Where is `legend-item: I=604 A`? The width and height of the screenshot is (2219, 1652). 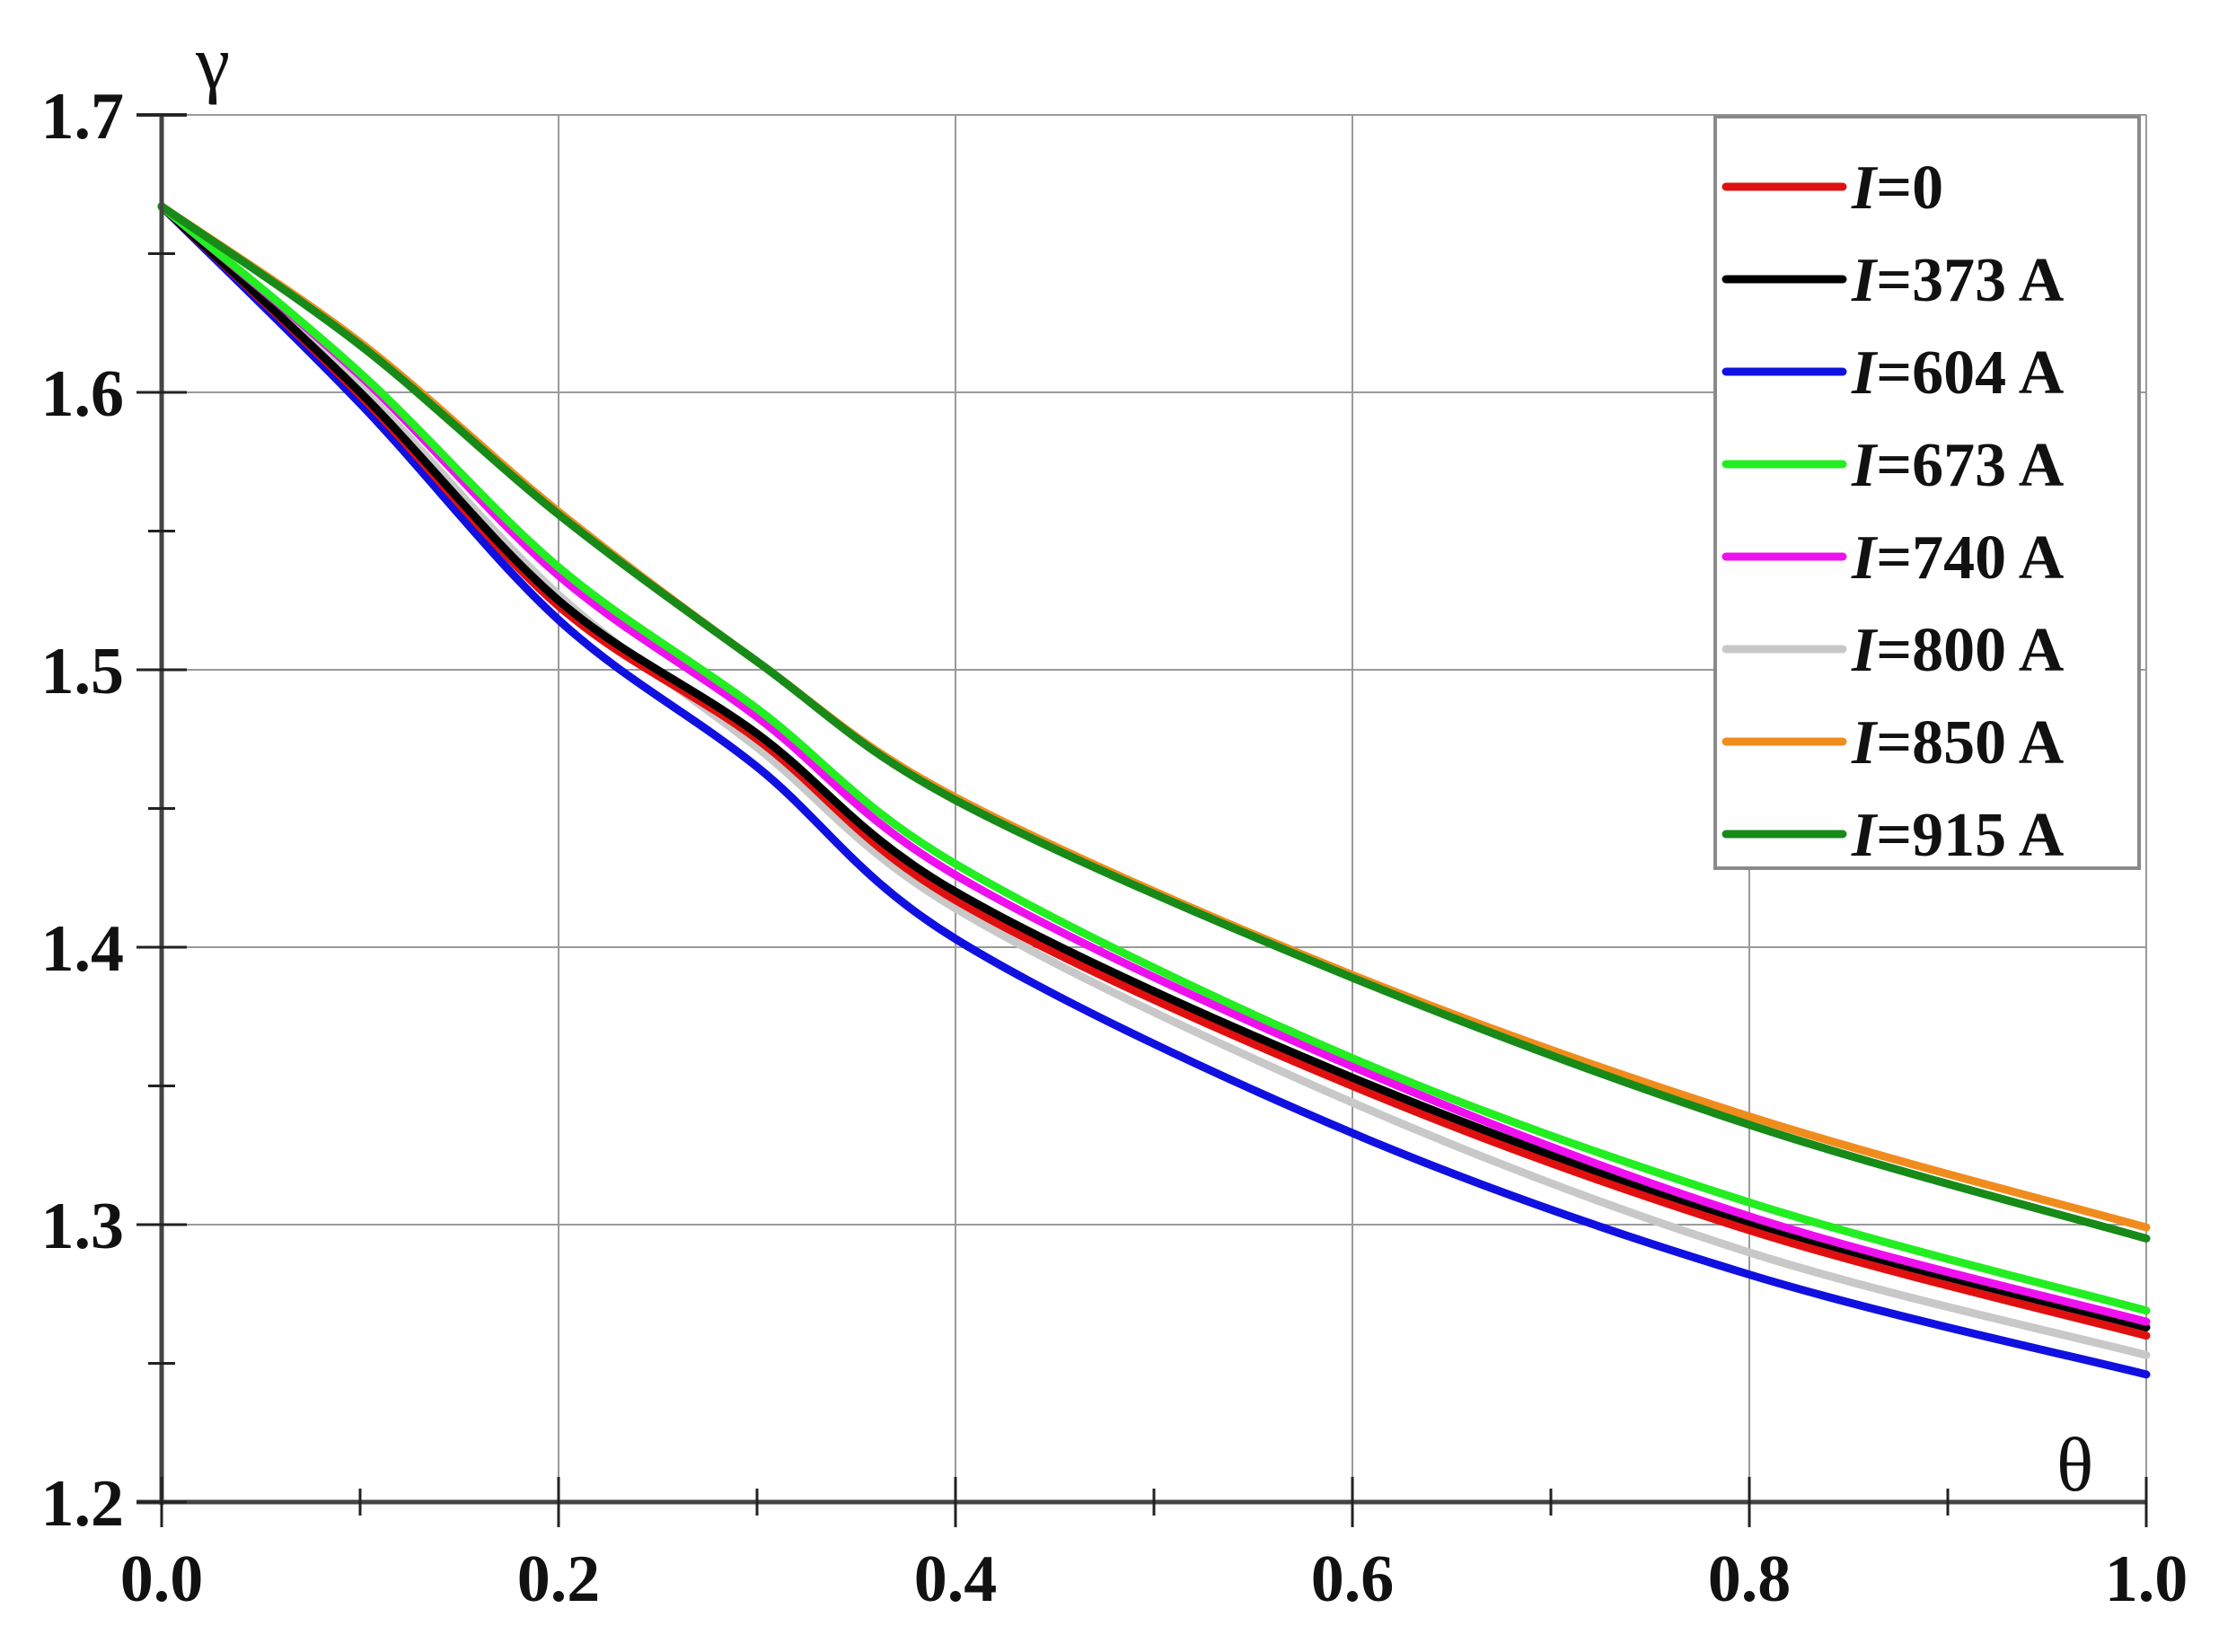 legend-item: I=604 A is located at coordinates (1893, 373).